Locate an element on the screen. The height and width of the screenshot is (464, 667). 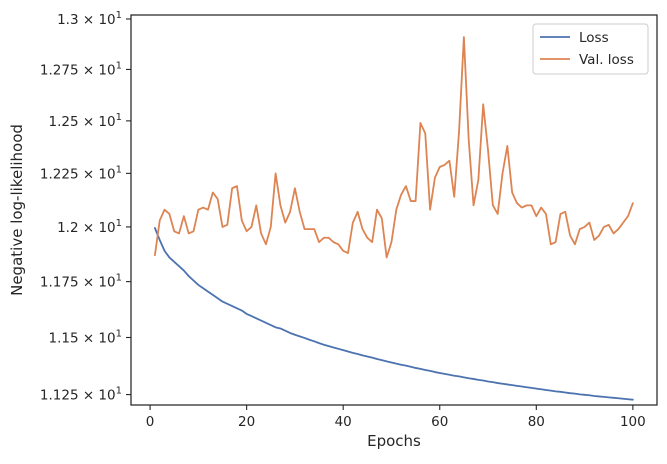
y-tick-label: 1.25 × 10¹ is located at coordinates (85, 121).